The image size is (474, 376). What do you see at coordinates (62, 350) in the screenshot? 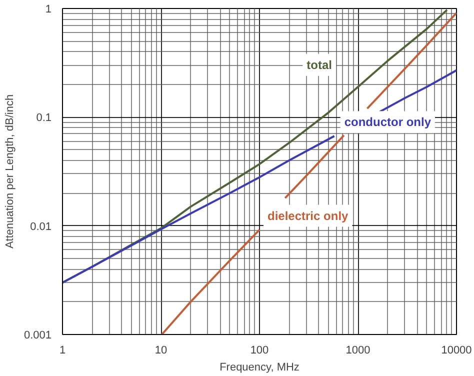
I see `x-tick-label: 1` at bounding box center [62, 350].